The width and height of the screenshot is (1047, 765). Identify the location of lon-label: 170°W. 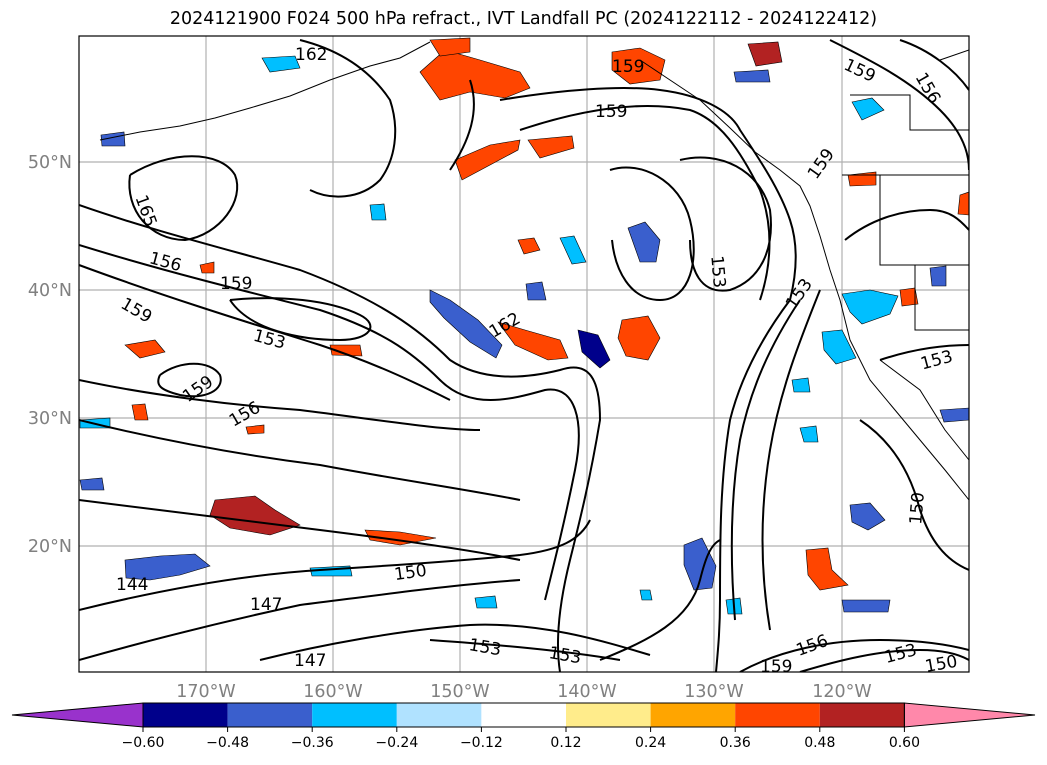
(205, 692).